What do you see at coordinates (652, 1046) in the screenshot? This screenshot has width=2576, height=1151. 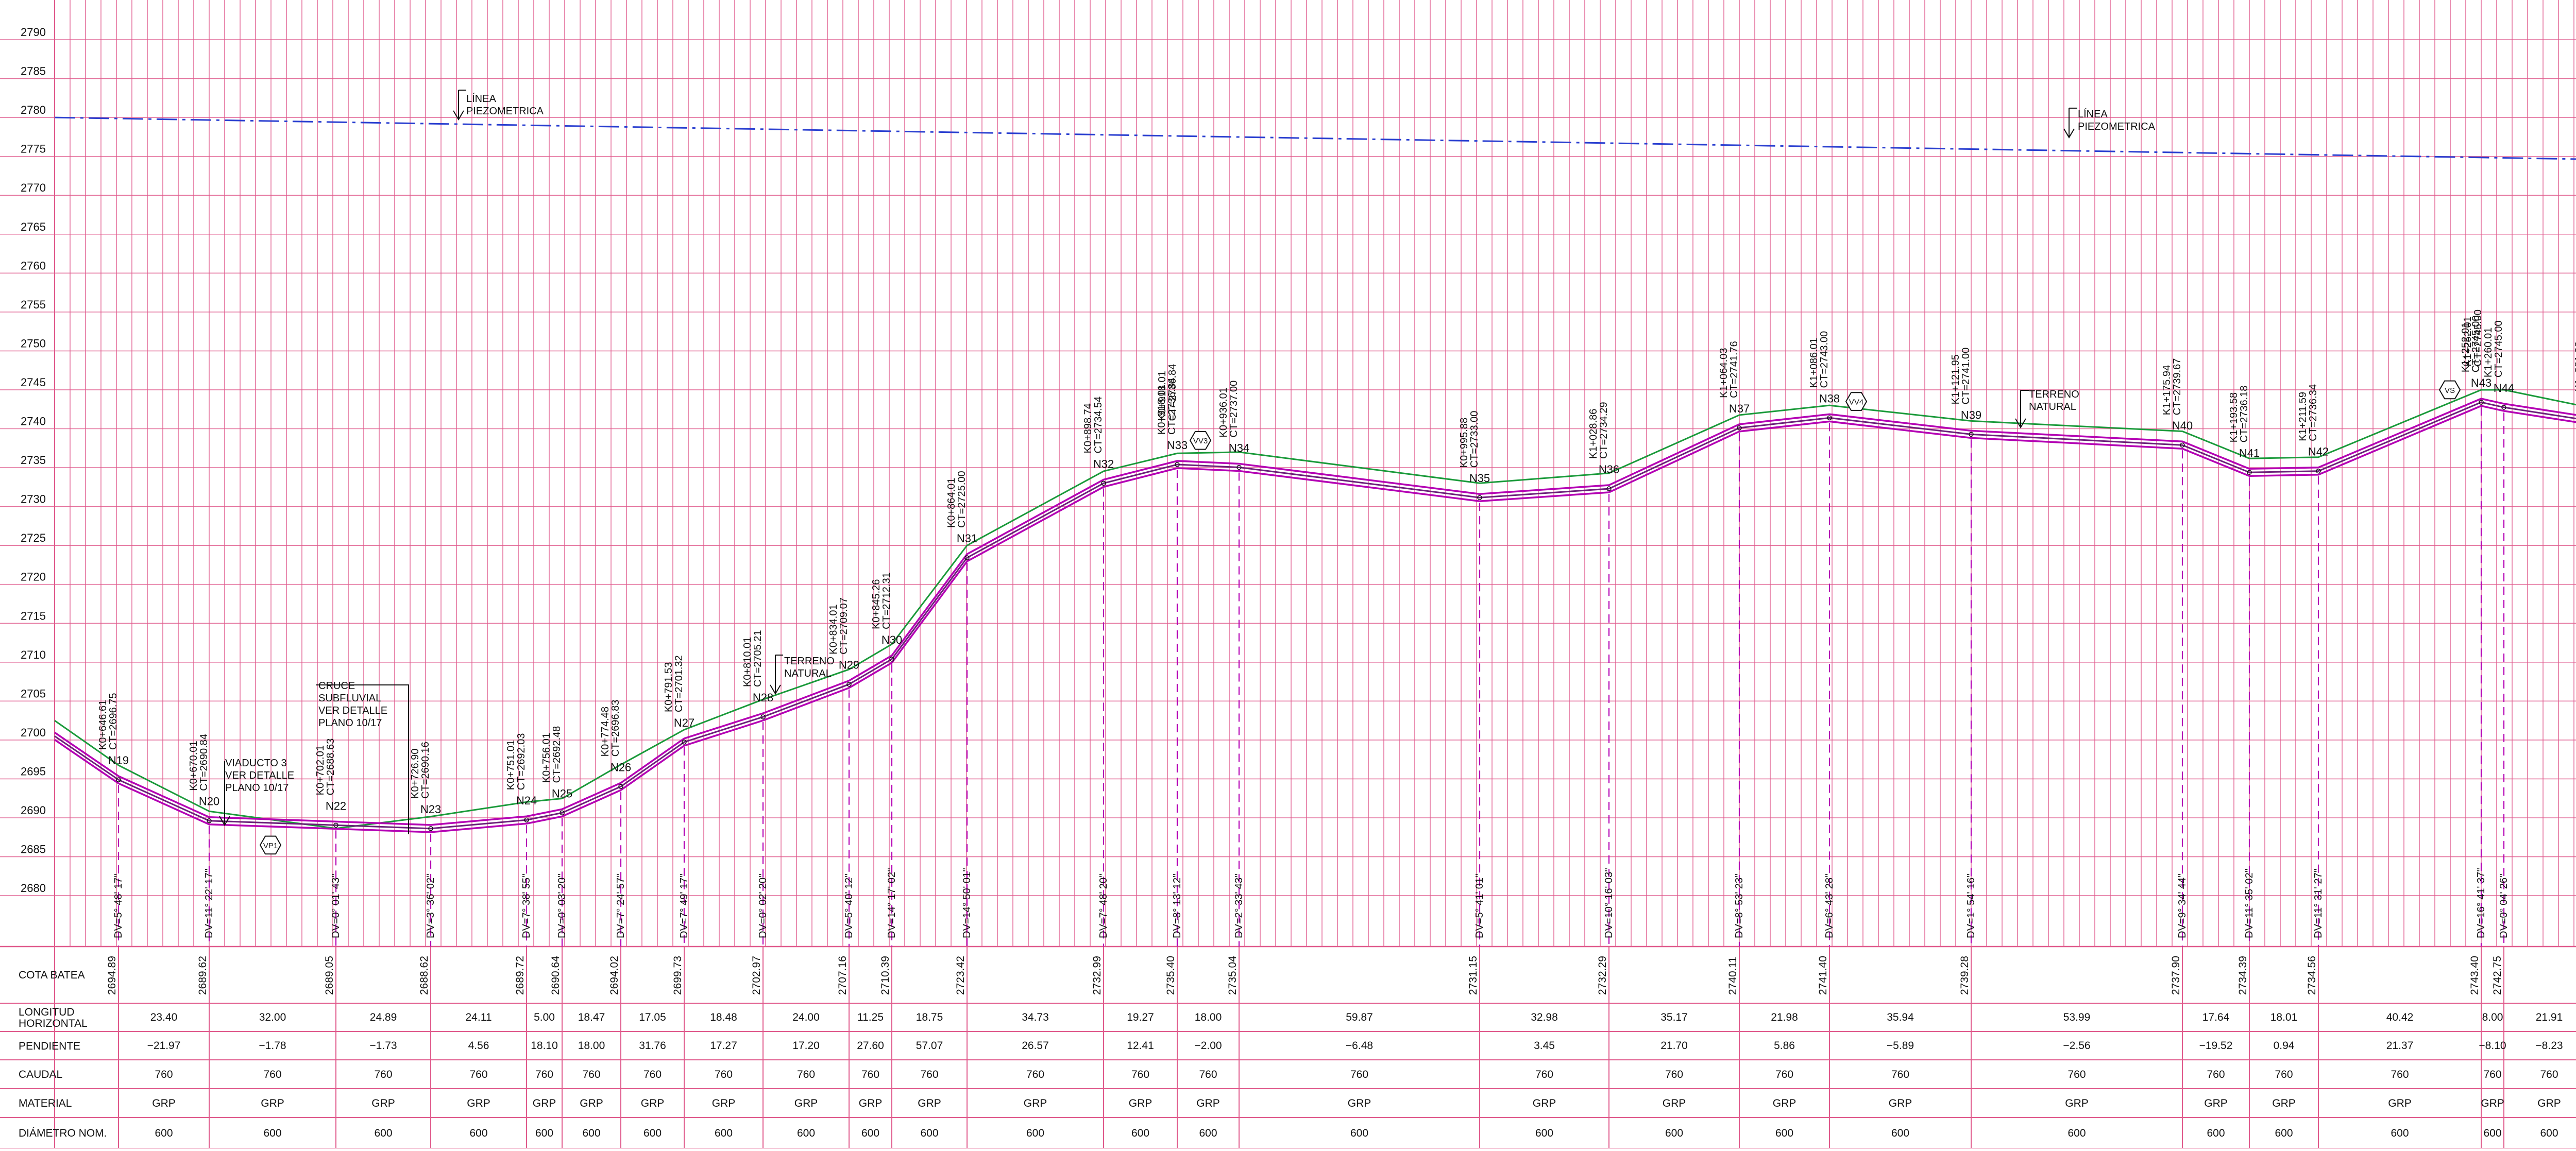 I see `segment-pend: 31.76` at bounding box center [652, 1046].